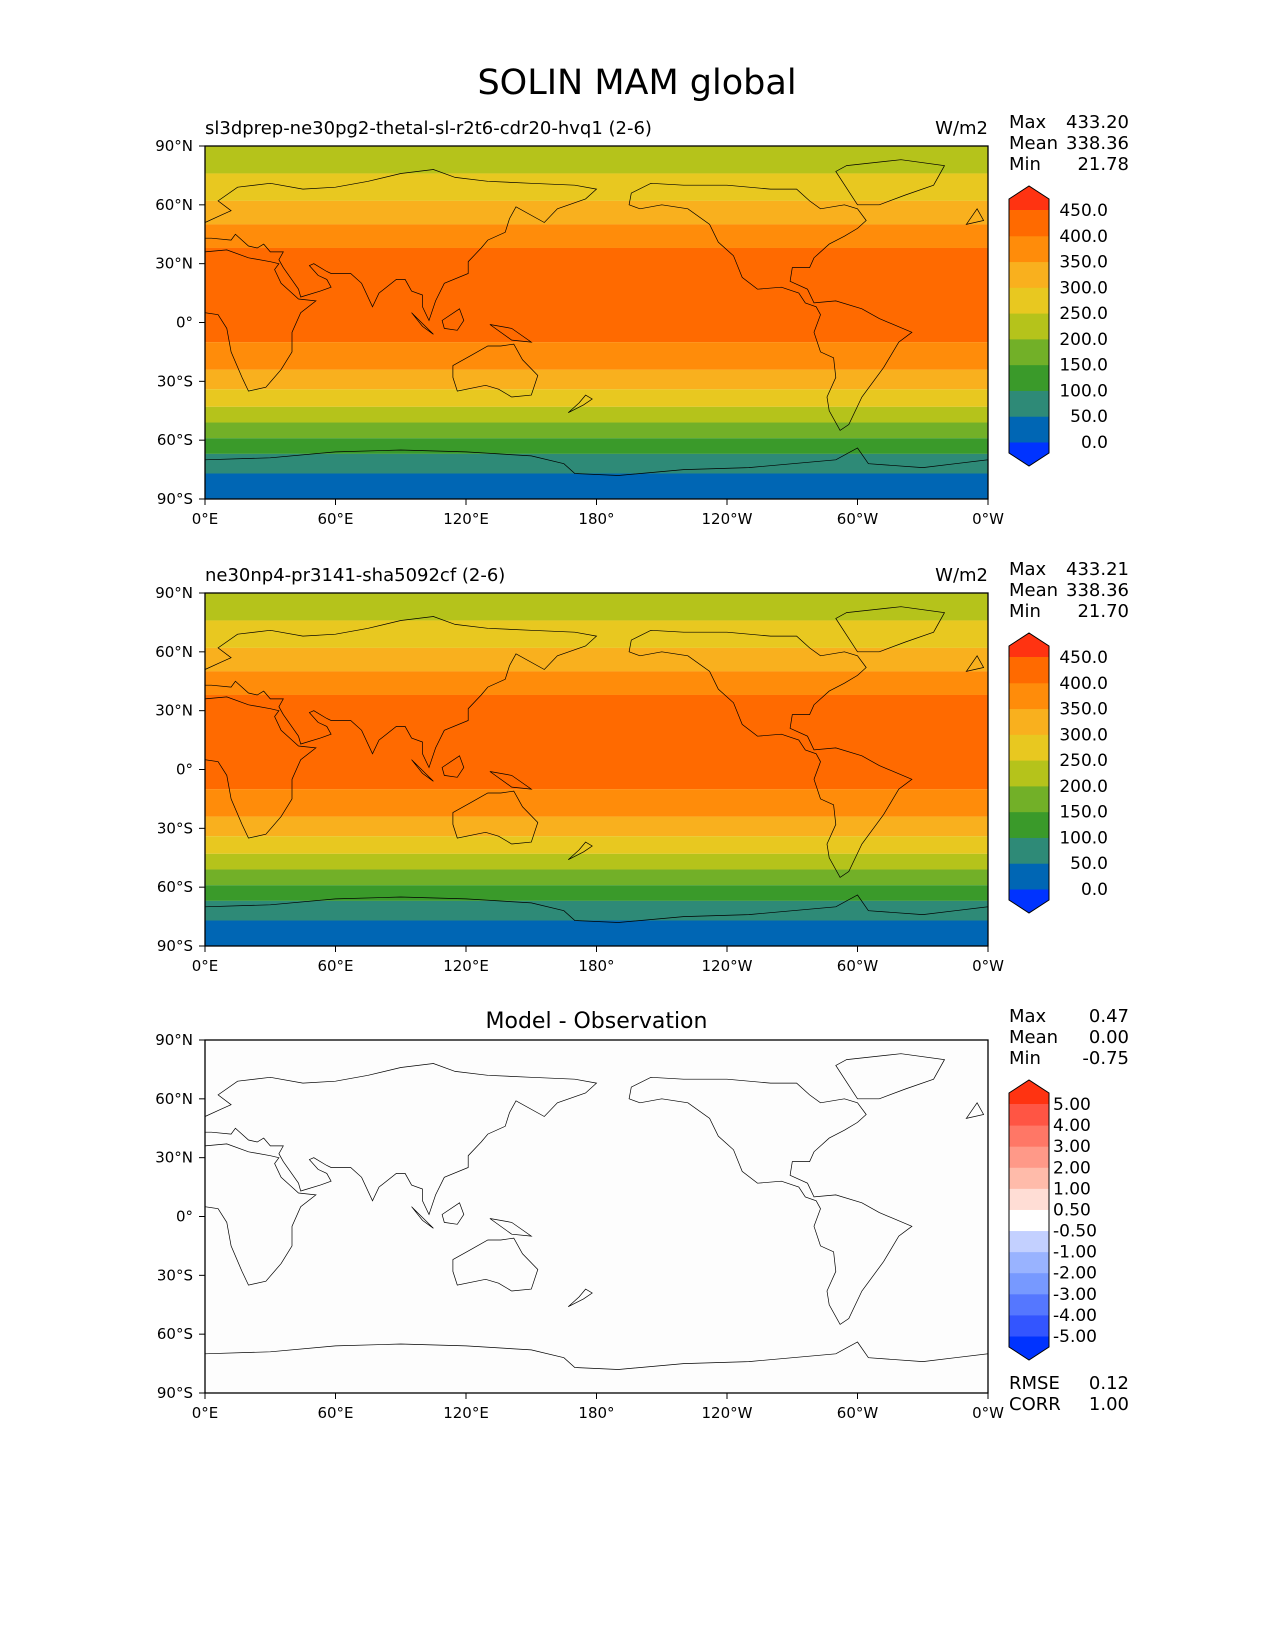 This screenshot has height=1650, width=1275. What do you see at coordinates (1075, 1316) in the screenshot?
I see `colorbar-level-label: -4.00` at bounding box center [1075, 1316].